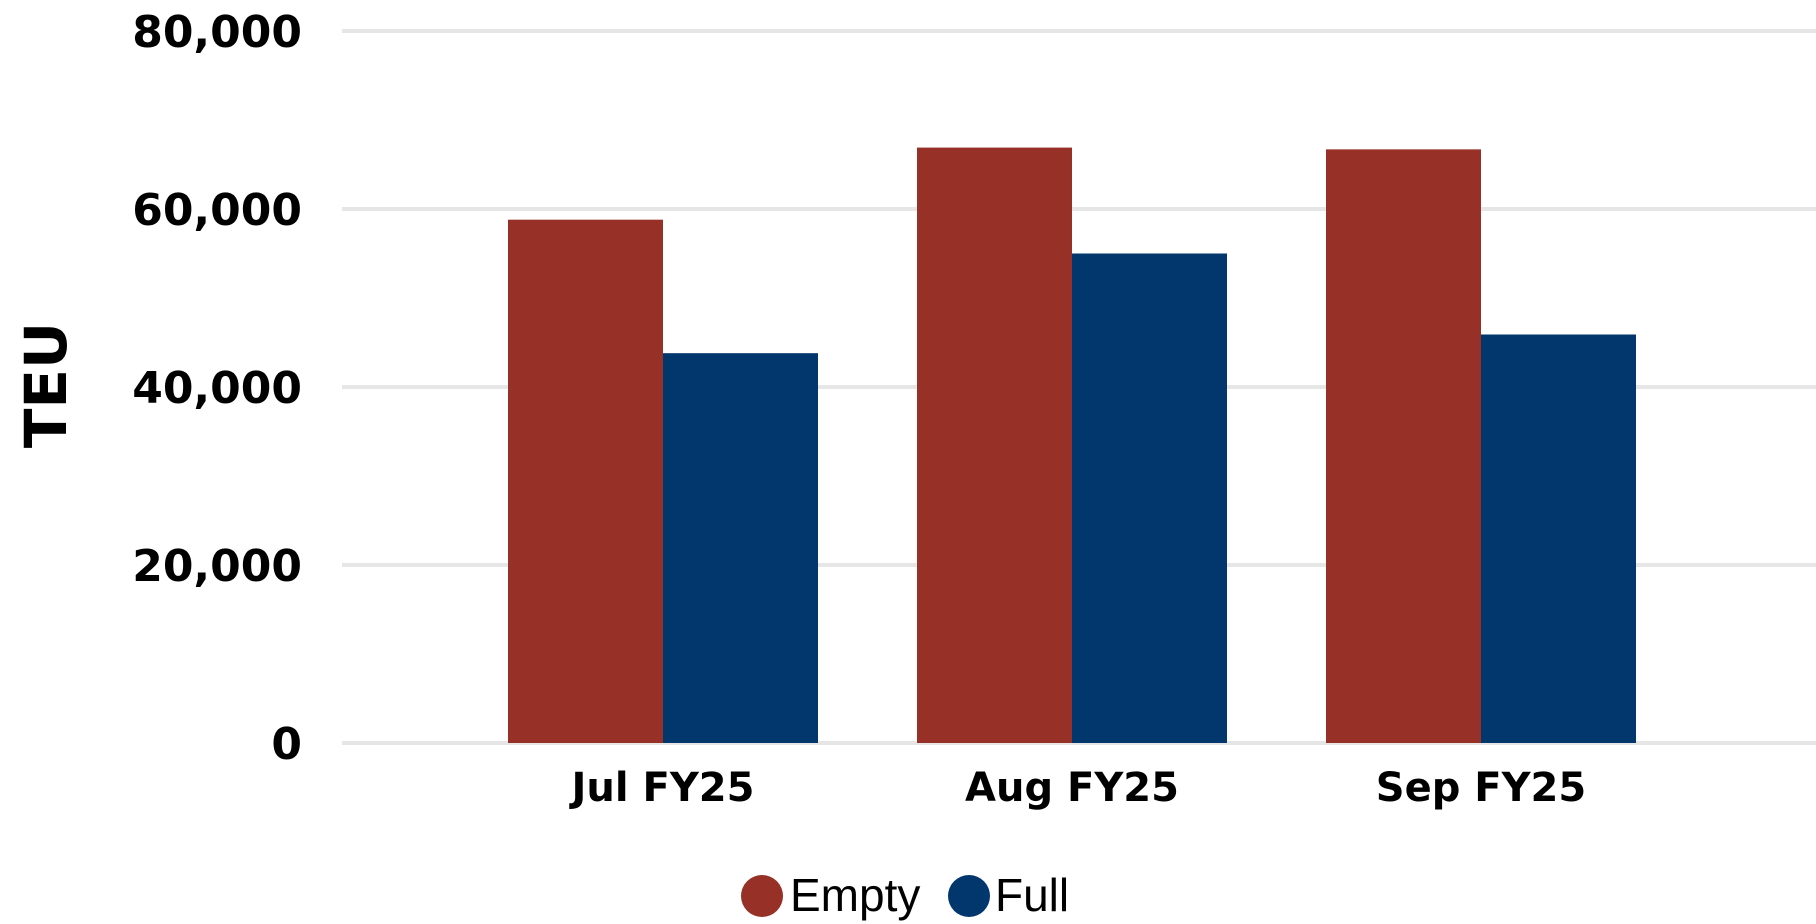  What do you see at coordinates (855, 895) in the screenshot?
I see `legend-label-empty: Empty` at bounding box center [855, 895].